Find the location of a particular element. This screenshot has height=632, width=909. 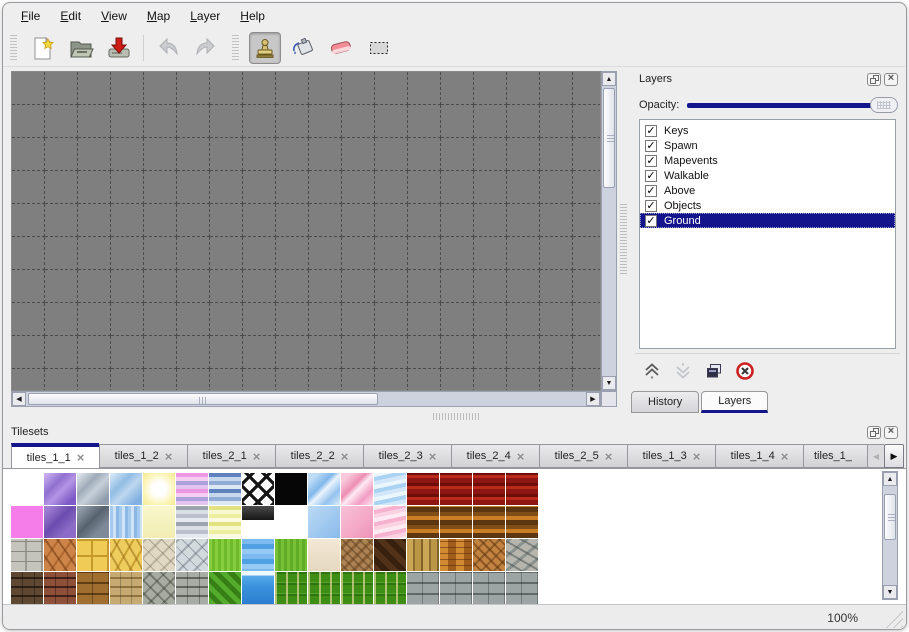

tile-lightblue is located at coordinates (324, 522).